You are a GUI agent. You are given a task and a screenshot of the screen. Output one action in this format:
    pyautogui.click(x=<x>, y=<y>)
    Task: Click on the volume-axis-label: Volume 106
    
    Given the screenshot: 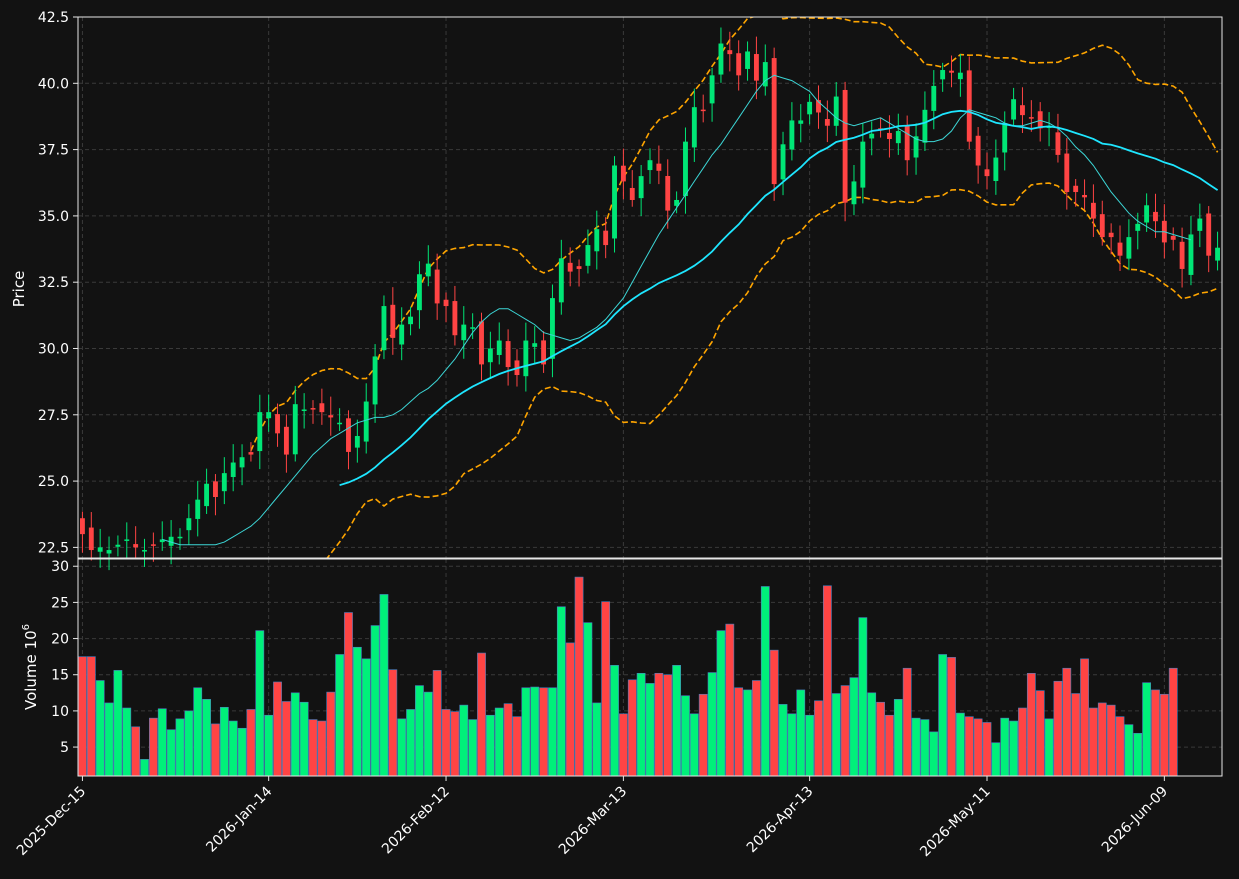 What is the action you would take?
    pyautogui.click(x=30, y=667)
    